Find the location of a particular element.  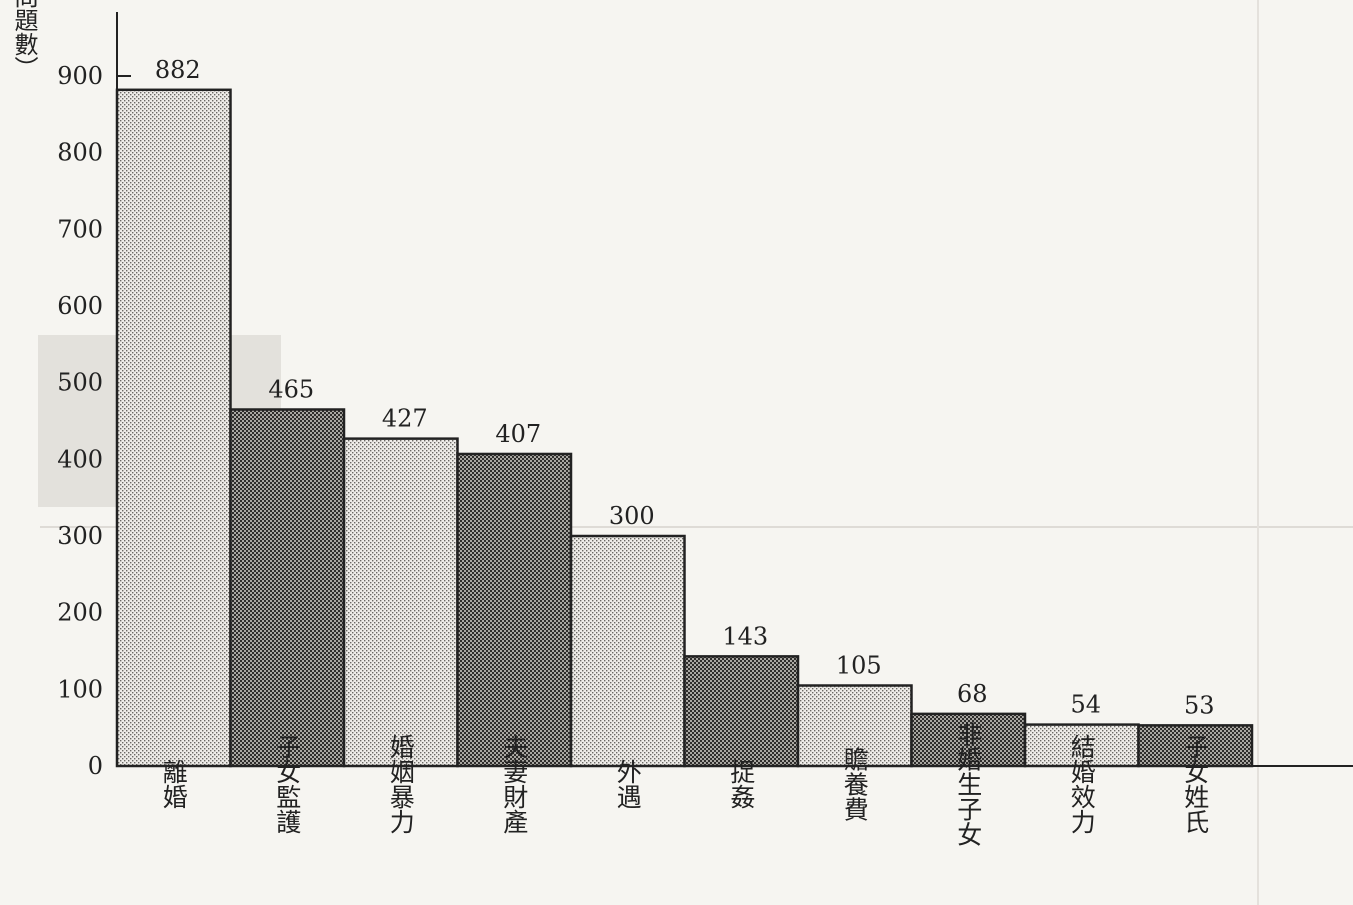

category-label: 捉姦 is located at coordinates (741, 784).